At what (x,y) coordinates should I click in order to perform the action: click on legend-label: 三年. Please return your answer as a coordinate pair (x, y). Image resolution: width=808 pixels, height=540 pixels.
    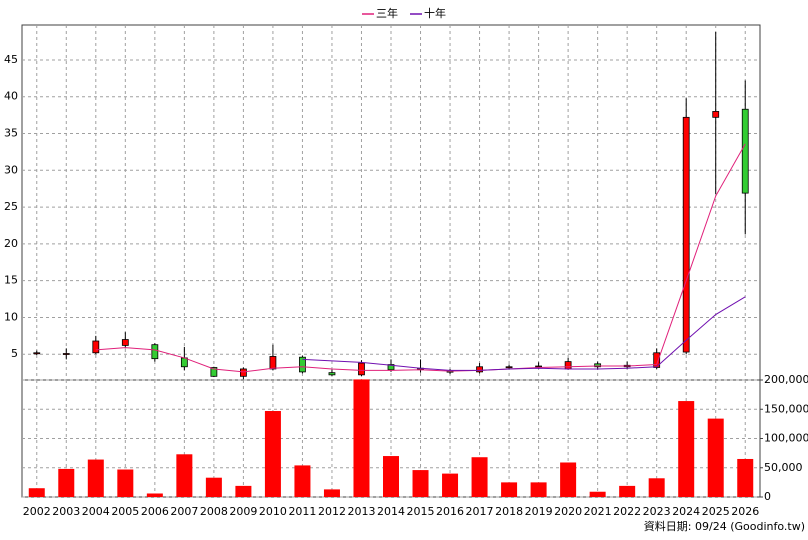
    Looking at the image, I should click on (387, 13).